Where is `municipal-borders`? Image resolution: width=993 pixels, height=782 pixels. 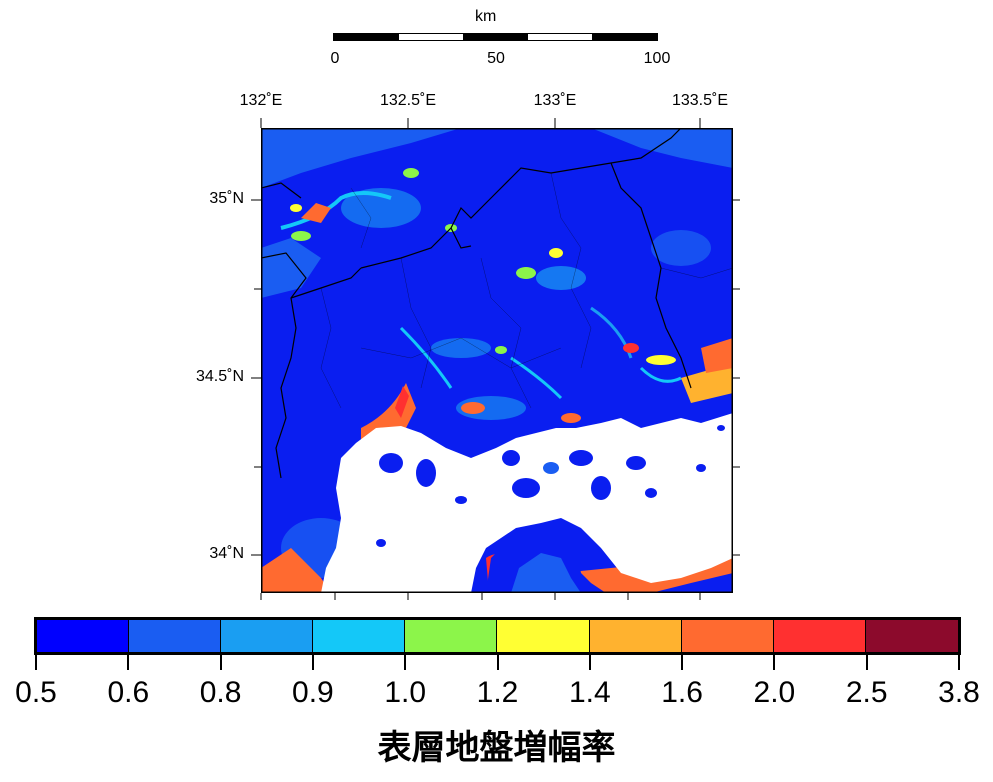 municipal-borders is located at coordinates (526, 290).